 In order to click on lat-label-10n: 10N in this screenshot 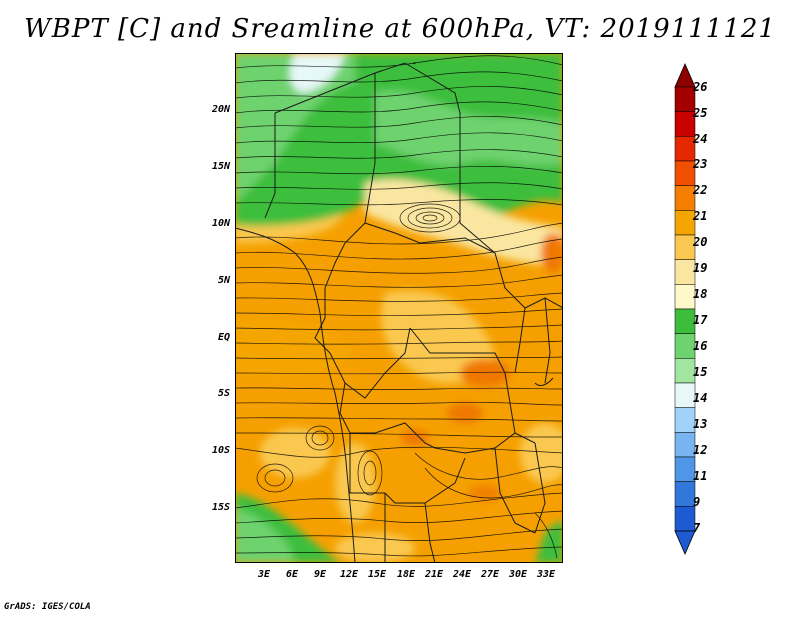, I will do `click(220, 223)`.